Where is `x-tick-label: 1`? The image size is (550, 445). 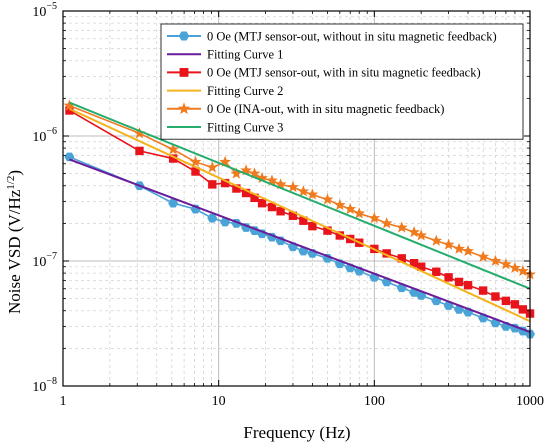 x-tick-label: 1 is located at coordinates (63, 401).